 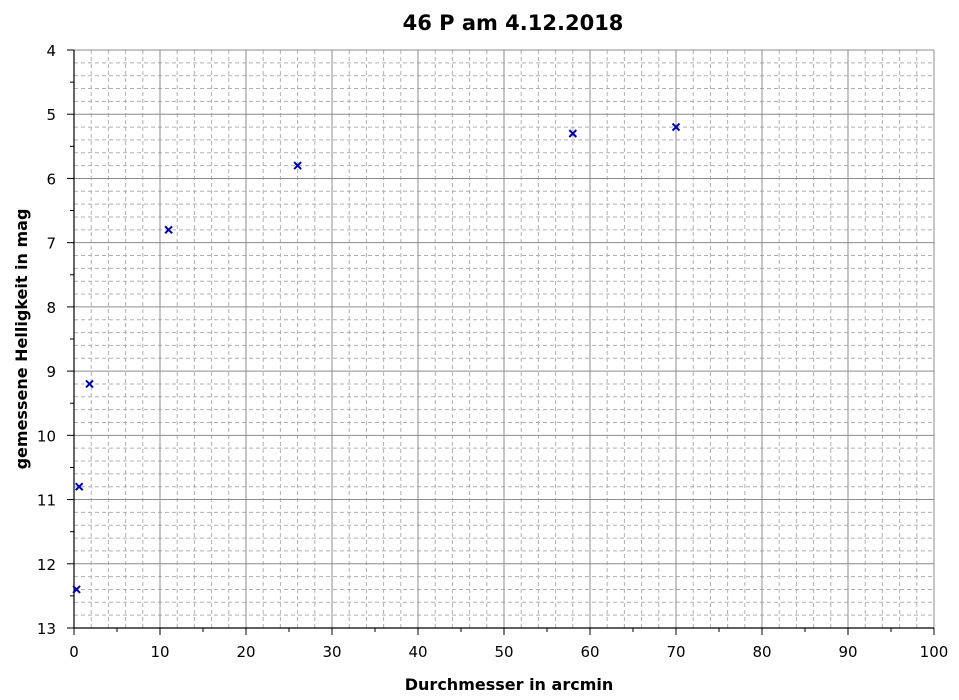 What do you see at coordinates (847, 652) in the screenshot?
I see `x-tick-label: 90` at bounding box center [847, 652].